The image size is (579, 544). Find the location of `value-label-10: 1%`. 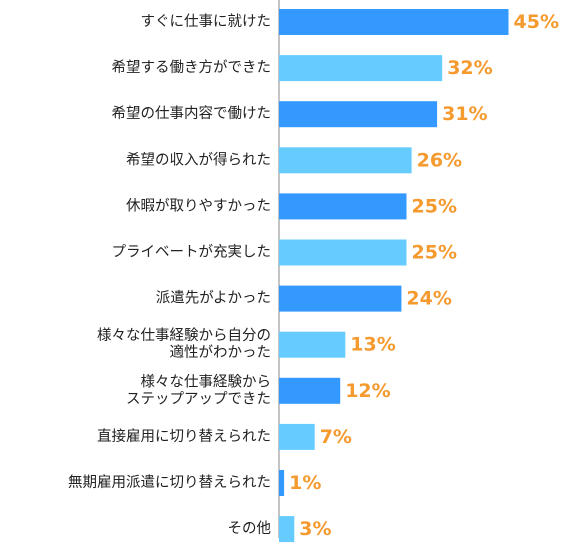

value-label-10: 1% is located at coordinates (305, 483).